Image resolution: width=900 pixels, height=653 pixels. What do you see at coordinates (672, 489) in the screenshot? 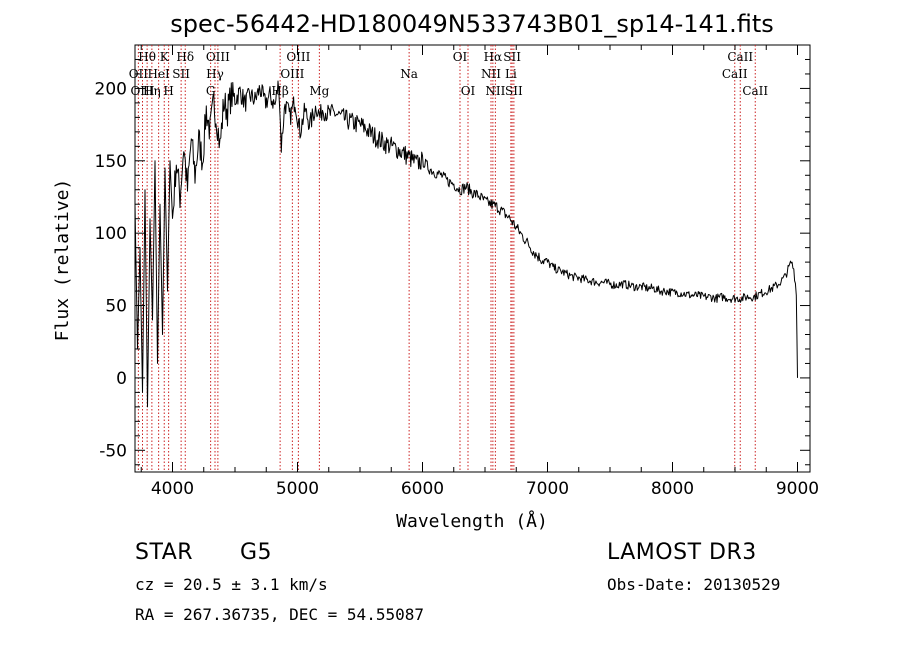
I see `x-tick-label-4: 8000` at bounding box center [672, 489].